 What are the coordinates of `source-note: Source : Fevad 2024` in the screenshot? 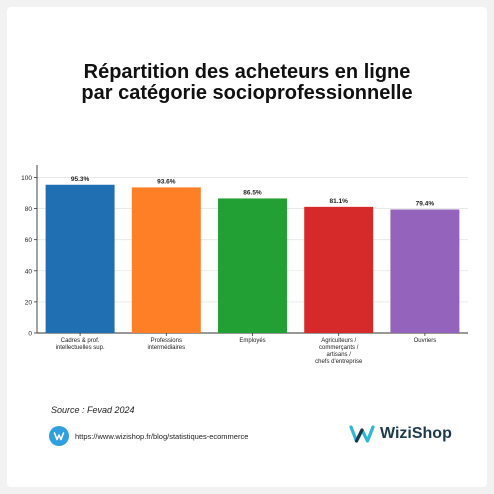 It's located at (93, 410).